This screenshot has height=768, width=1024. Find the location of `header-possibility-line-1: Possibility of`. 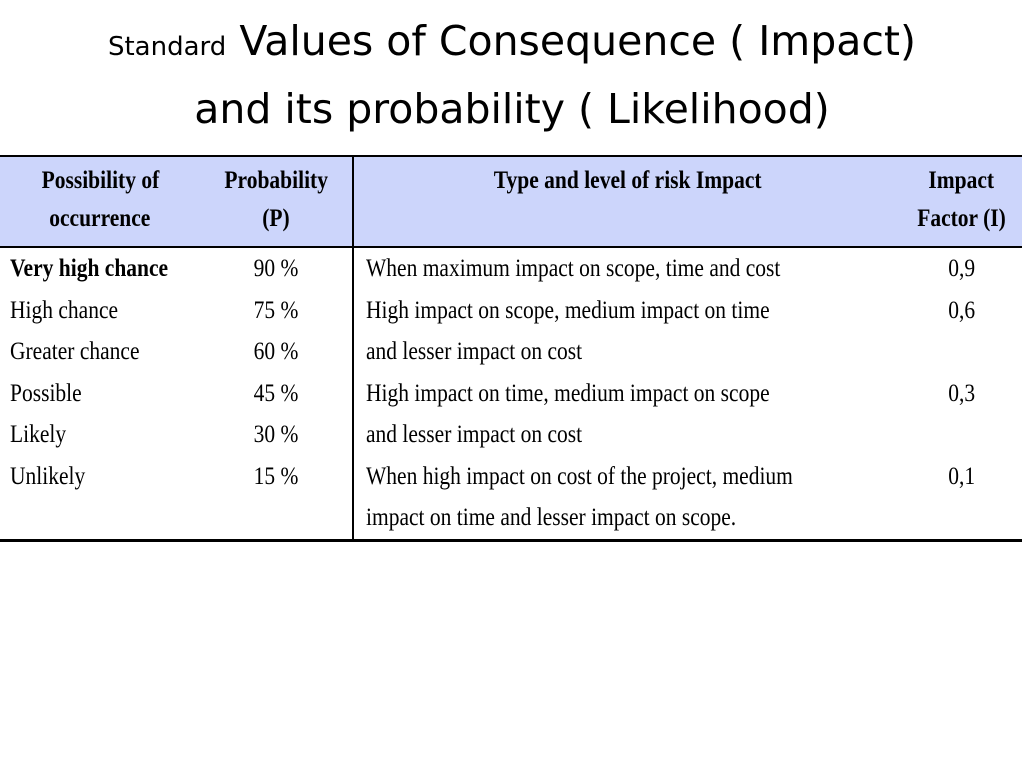

header-possibility-line-1: Possibility of is located at coordinates (100, 180).